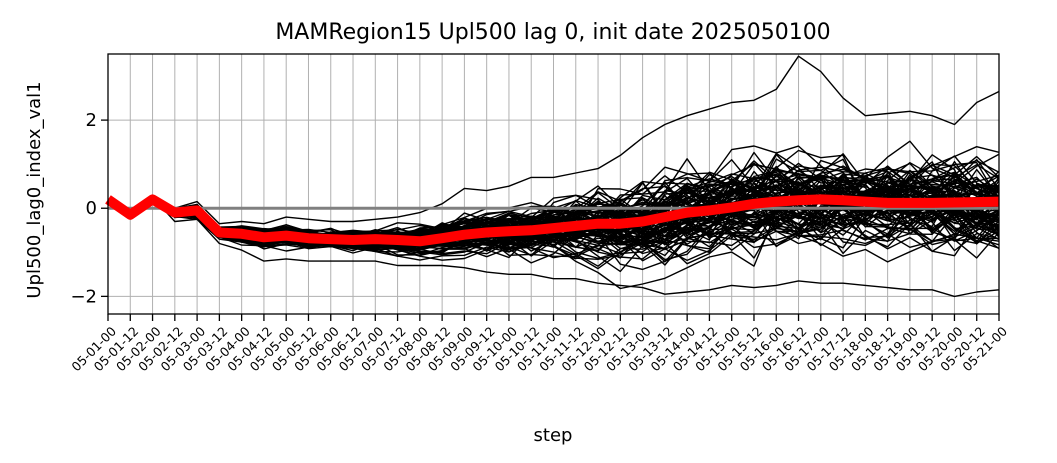 The image size is (1057, 463). I want to click on ensemble-mean-line, so click(552, 220).